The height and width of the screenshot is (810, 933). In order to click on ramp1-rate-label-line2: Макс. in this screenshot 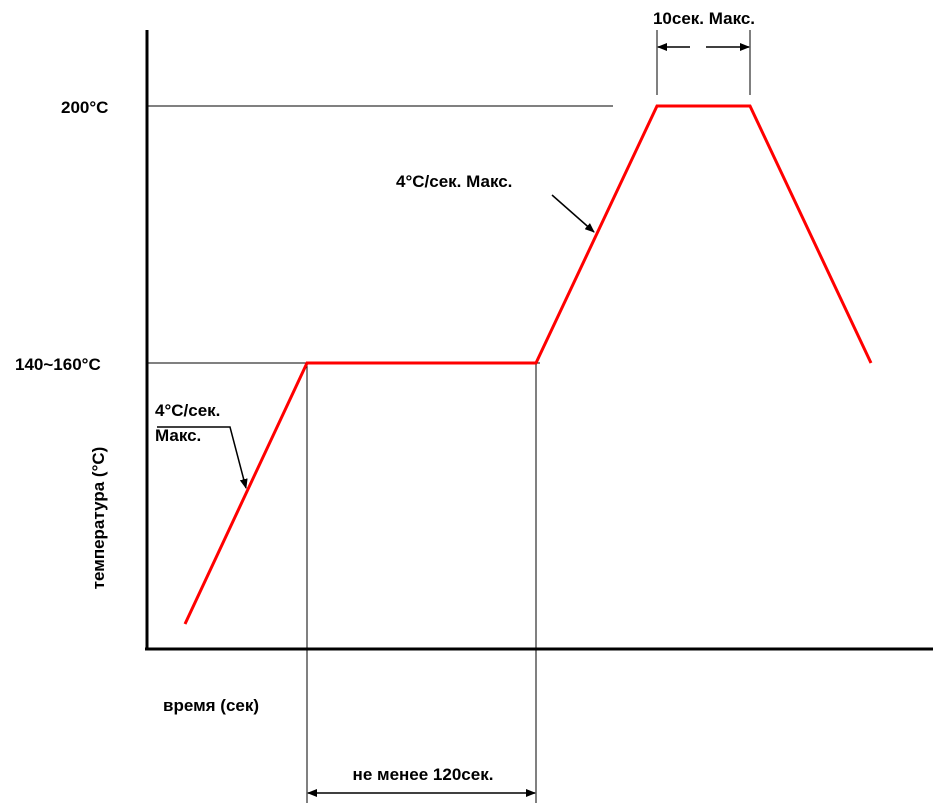, I will do `click(178, 435)`.